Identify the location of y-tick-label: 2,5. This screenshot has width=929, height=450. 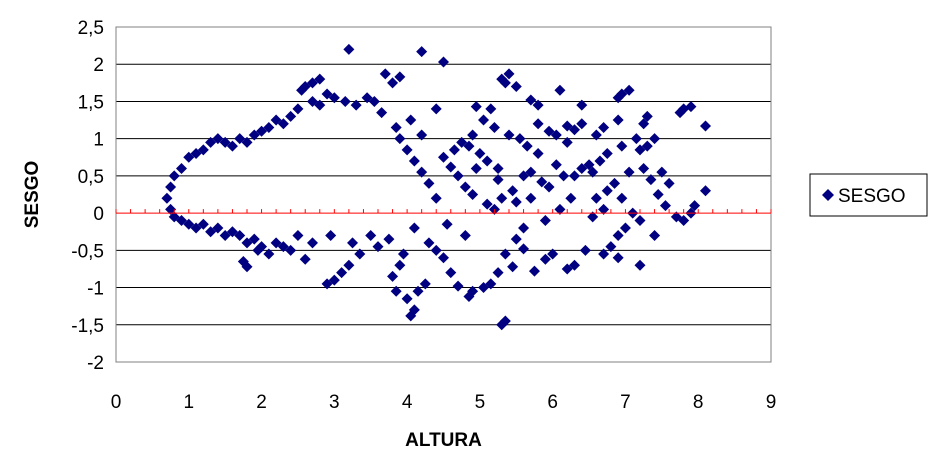
(91, 28).